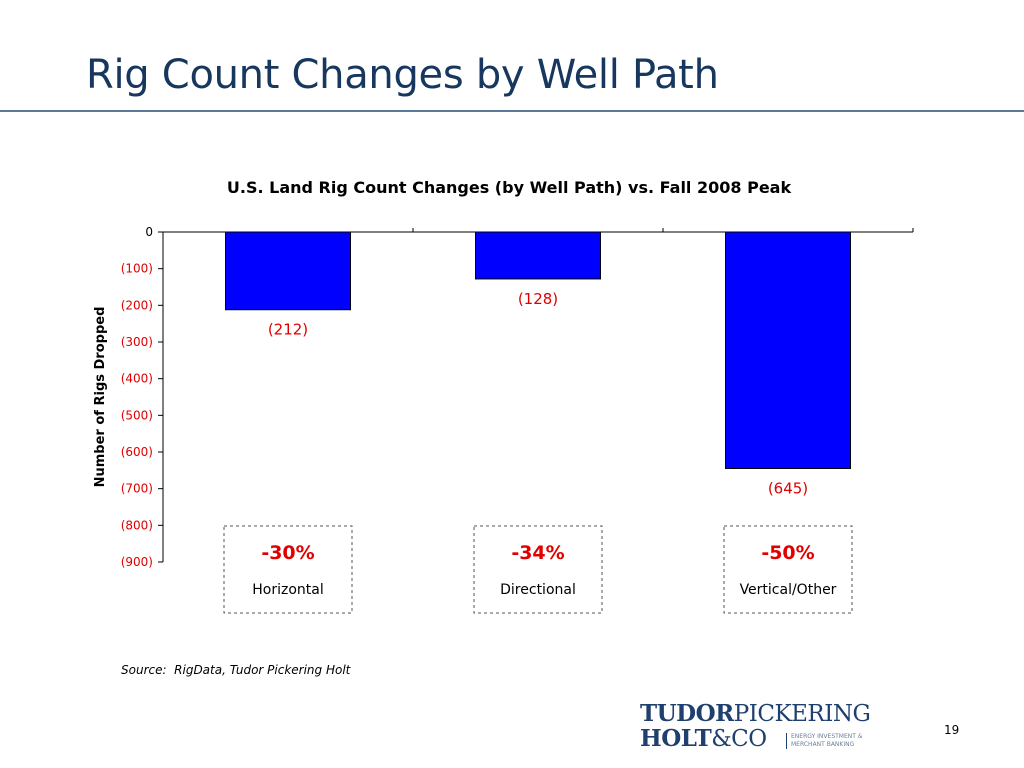  What do you see at coordinates (288, 330) in the screenshot?
I see `data-label: (212)` at bounding box center [288, 330].